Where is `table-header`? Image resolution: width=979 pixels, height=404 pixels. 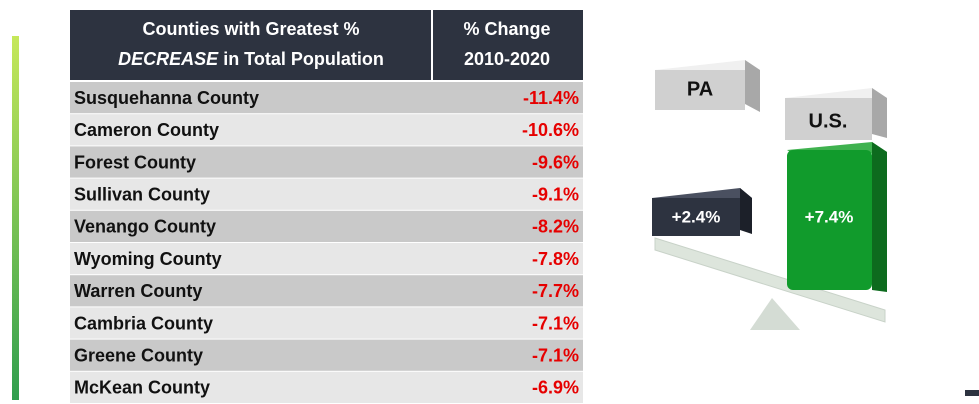 table-header is located at coordinates (326, 45).